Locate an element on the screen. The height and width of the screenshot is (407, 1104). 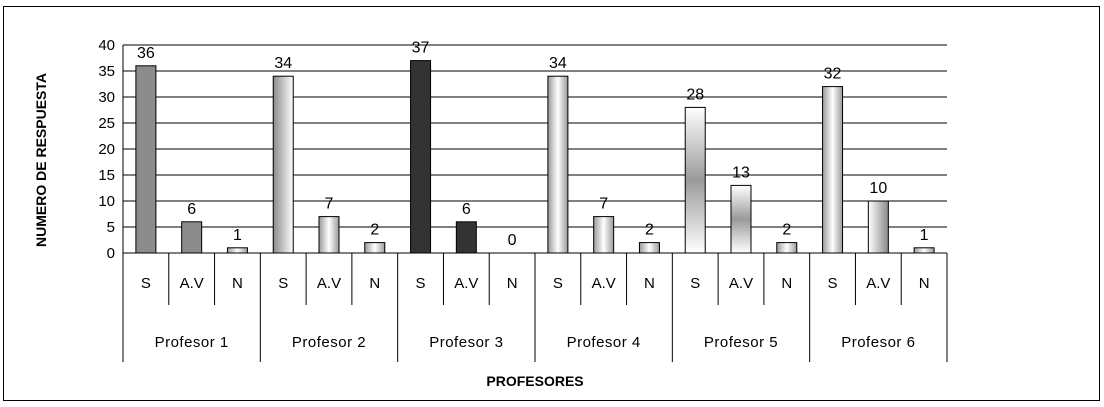
y-tick-labels: 0 5 10 15 20 25 30 35 40 is located at coordinates (106, 149).